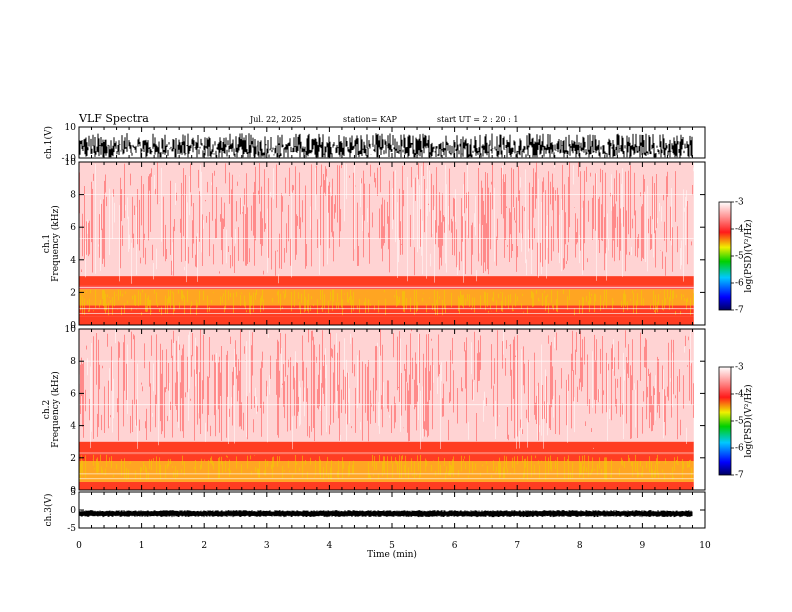  I want to click on y-axis-label: ch.2, so click(47, 409).